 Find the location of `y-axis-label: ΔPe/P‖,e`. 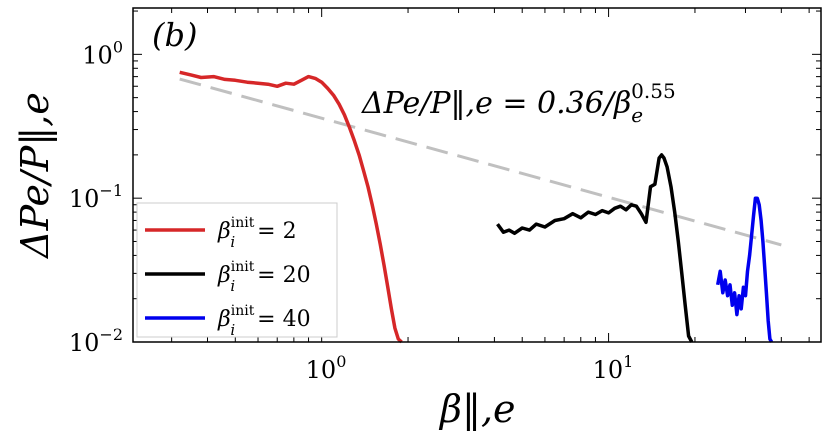

y-axis-label: ΔPe/P‖,e is located at coordinates (35, 176).